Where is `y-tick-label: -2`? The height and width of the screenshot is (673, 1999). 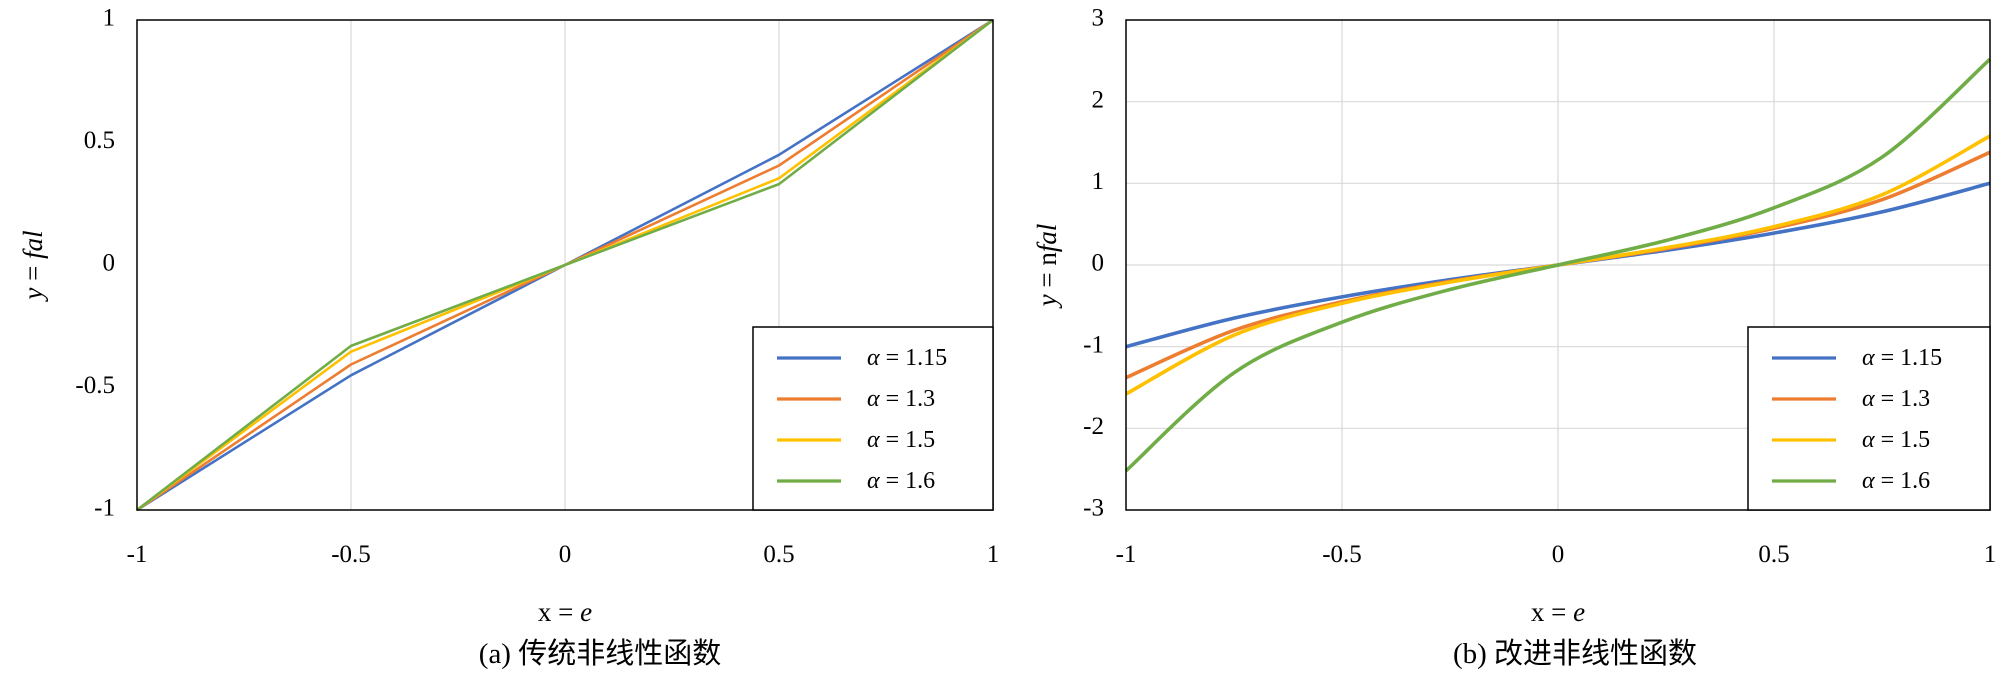 y-tick-label: -2 is located at coordinates (1093, 426).